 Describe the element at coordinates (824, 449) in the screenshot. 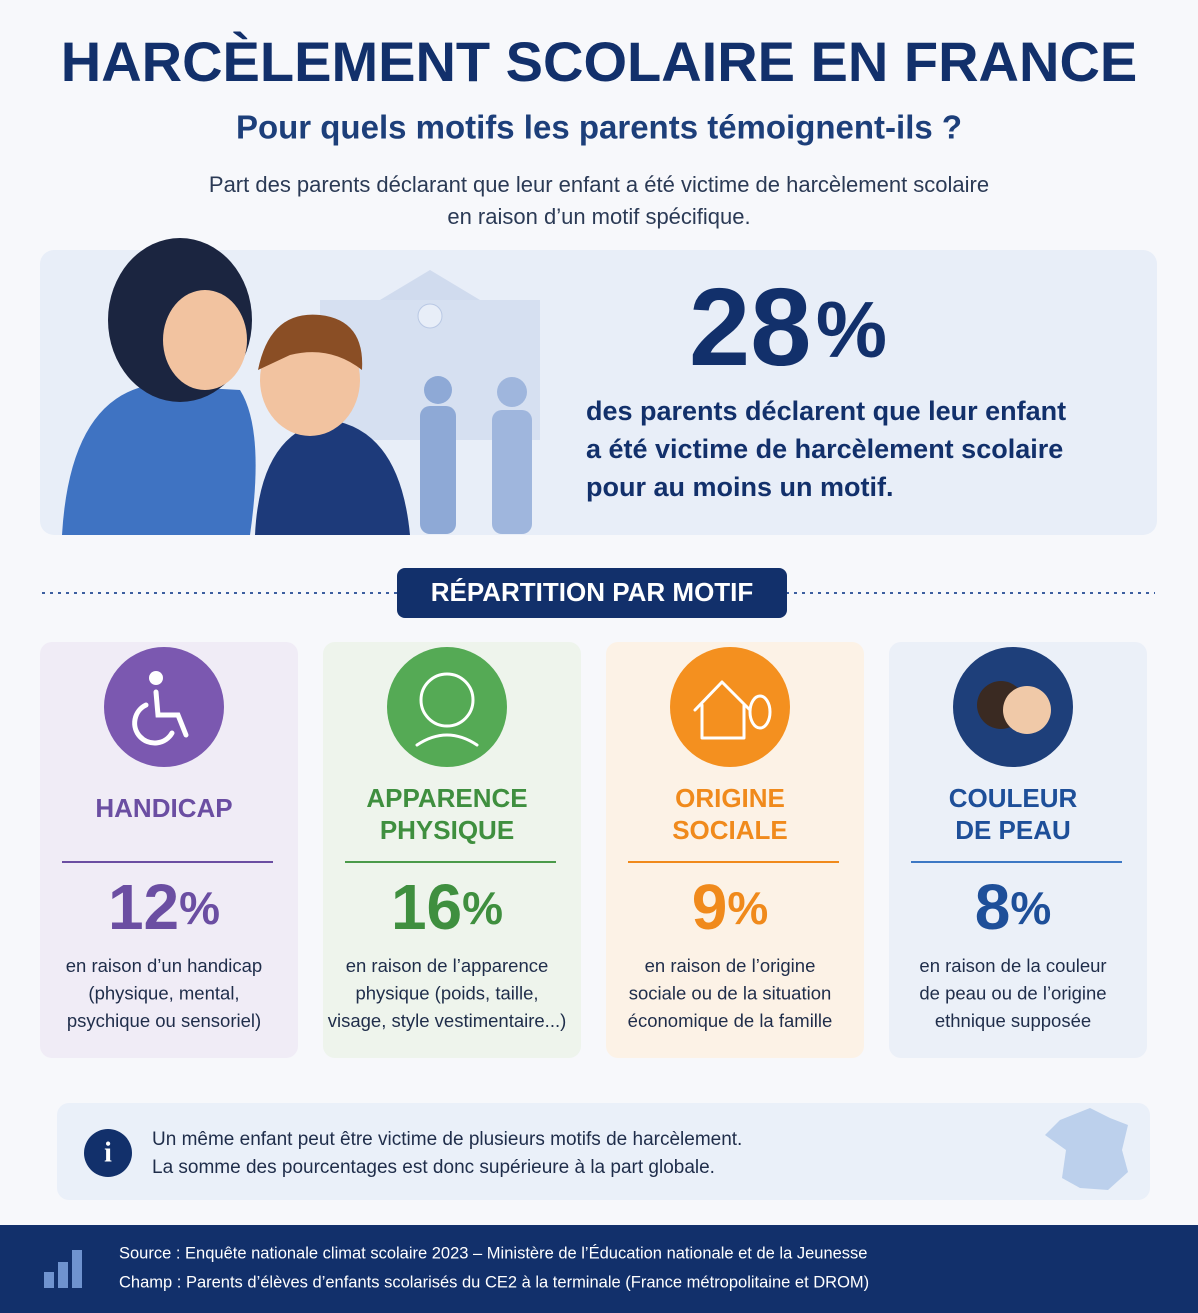

I see `highlight-text: a été victime de harcèlement scolaire` at that location.